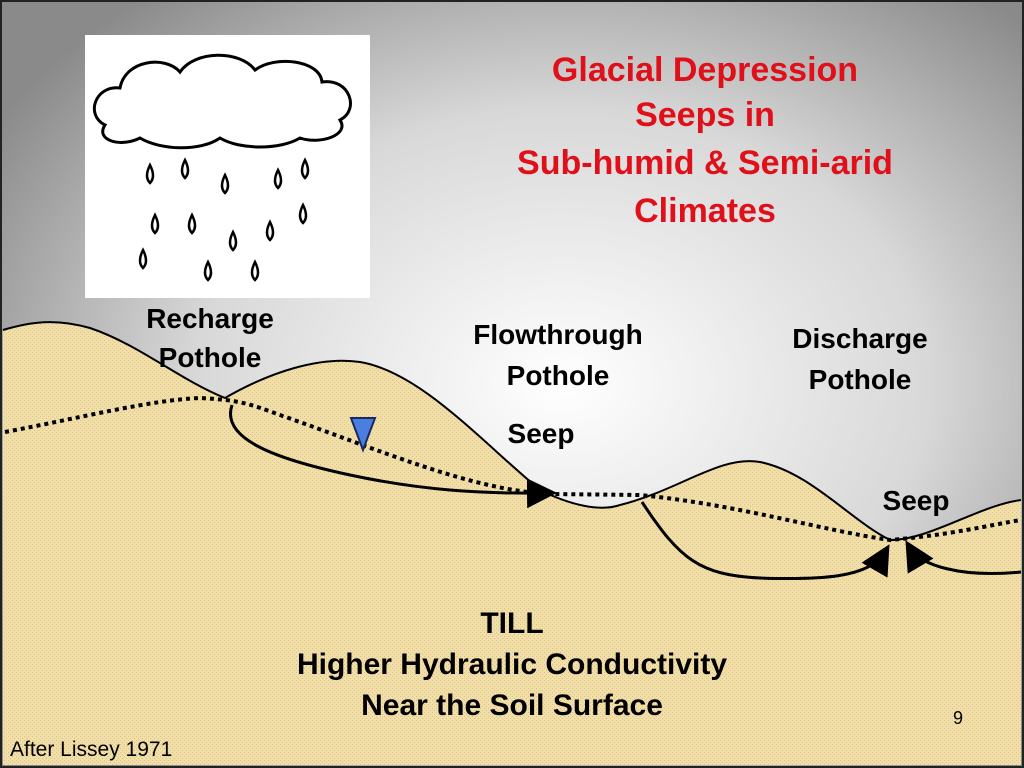  Describe the element at coordinates (705, 163) in the screenshot. I see `title-line: Sub-humid & Semi-arid` at that location.